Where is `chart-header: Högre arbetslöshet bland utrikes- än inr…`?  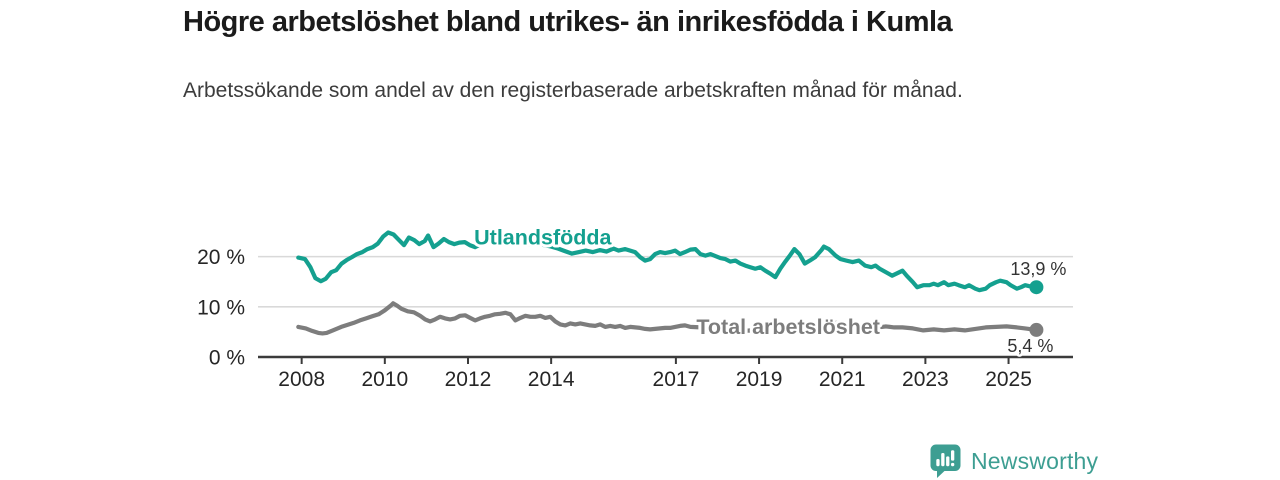
chart-header: Högre arbetslöshet bland utrikes- än inr… is located at coordinates (603, 55).